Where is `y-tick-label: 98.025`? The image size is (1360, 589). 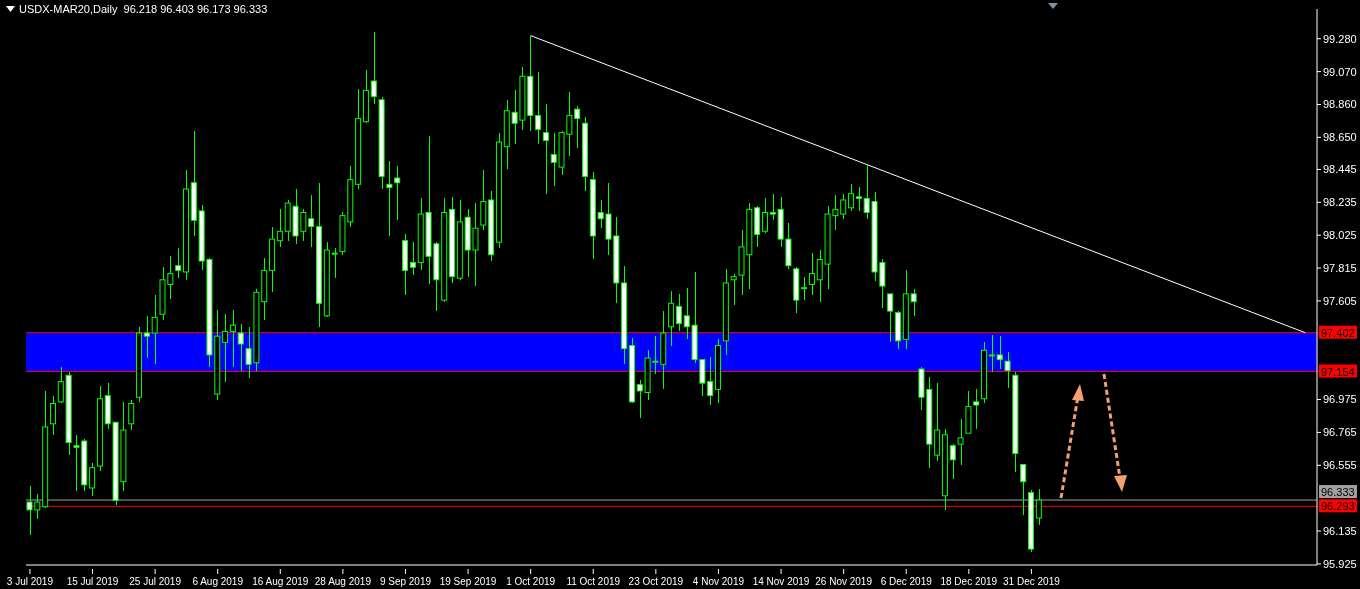 y-tick-label: 98.025 is located at coordinates (1340, 235).